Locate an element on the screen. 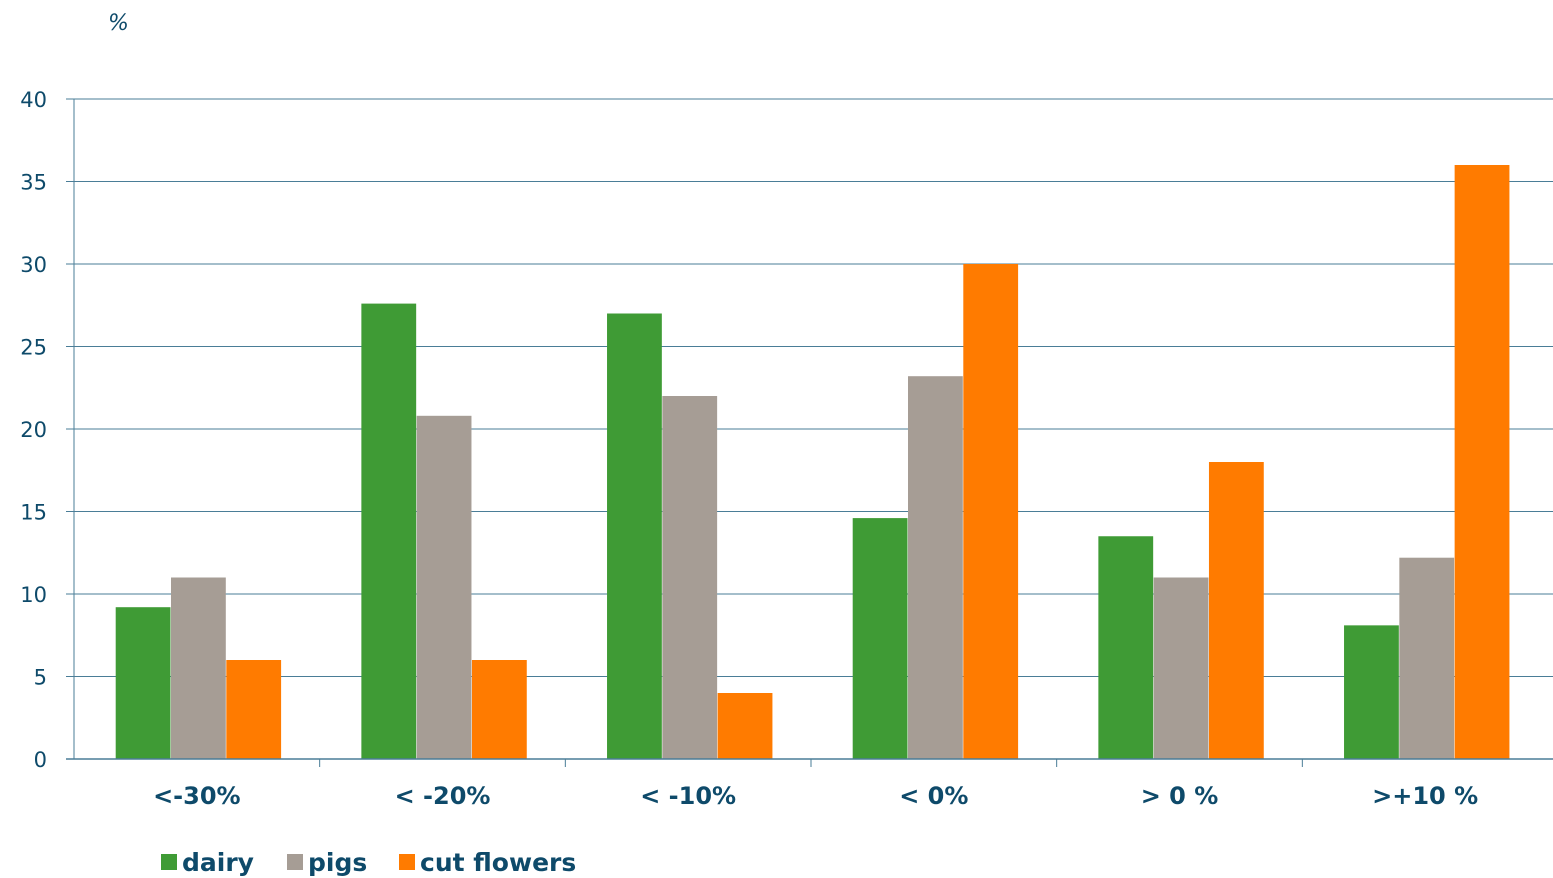 The image size is (1553, 878). y-tick-label: 25 is located at coordinates (33, 348).